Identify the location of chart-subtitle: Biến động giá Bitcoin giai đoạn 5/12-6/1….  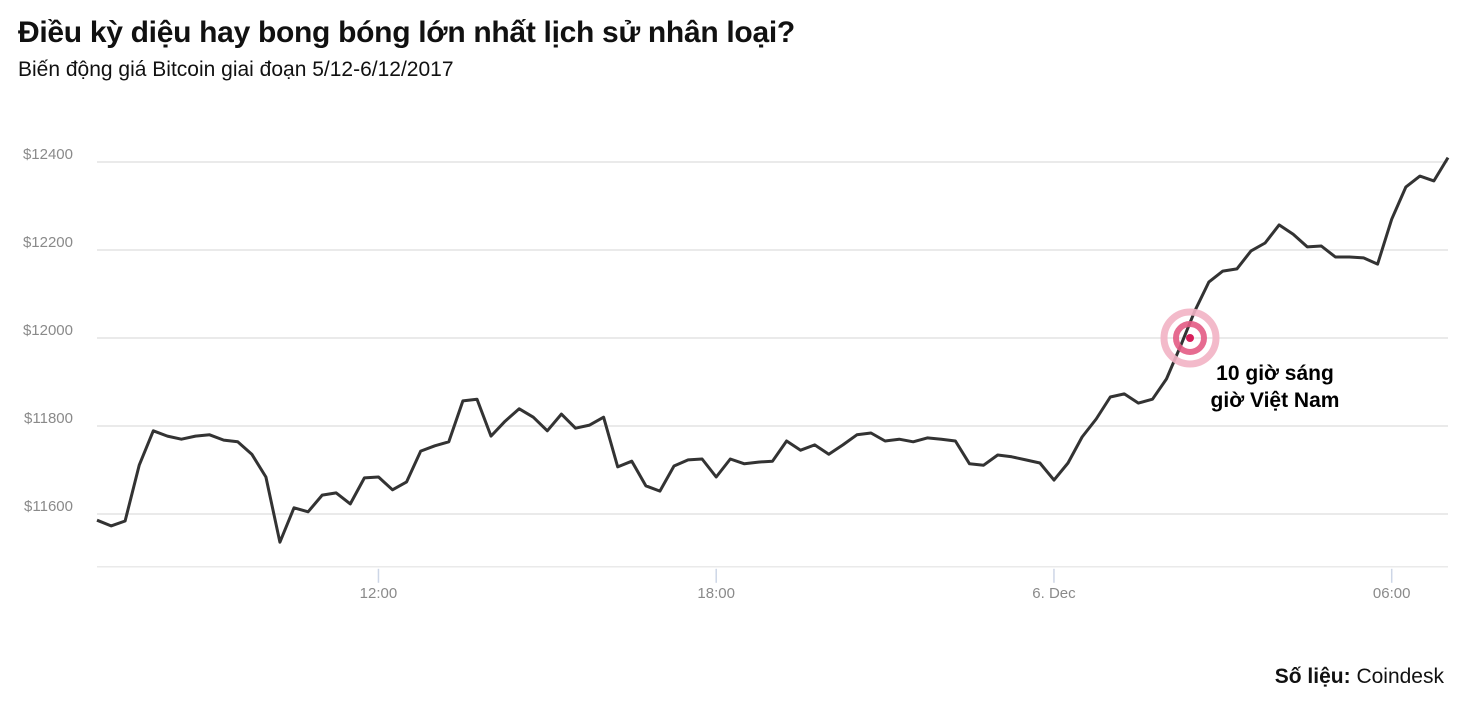
(236, 69).